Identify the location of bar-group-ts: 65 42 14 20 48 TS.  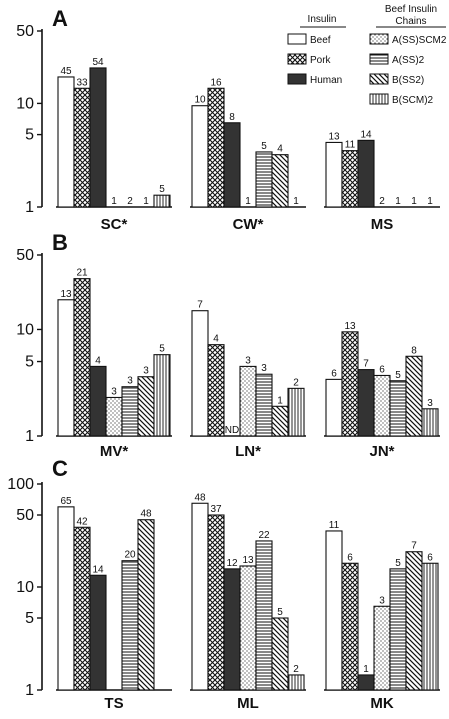
(114, 604).